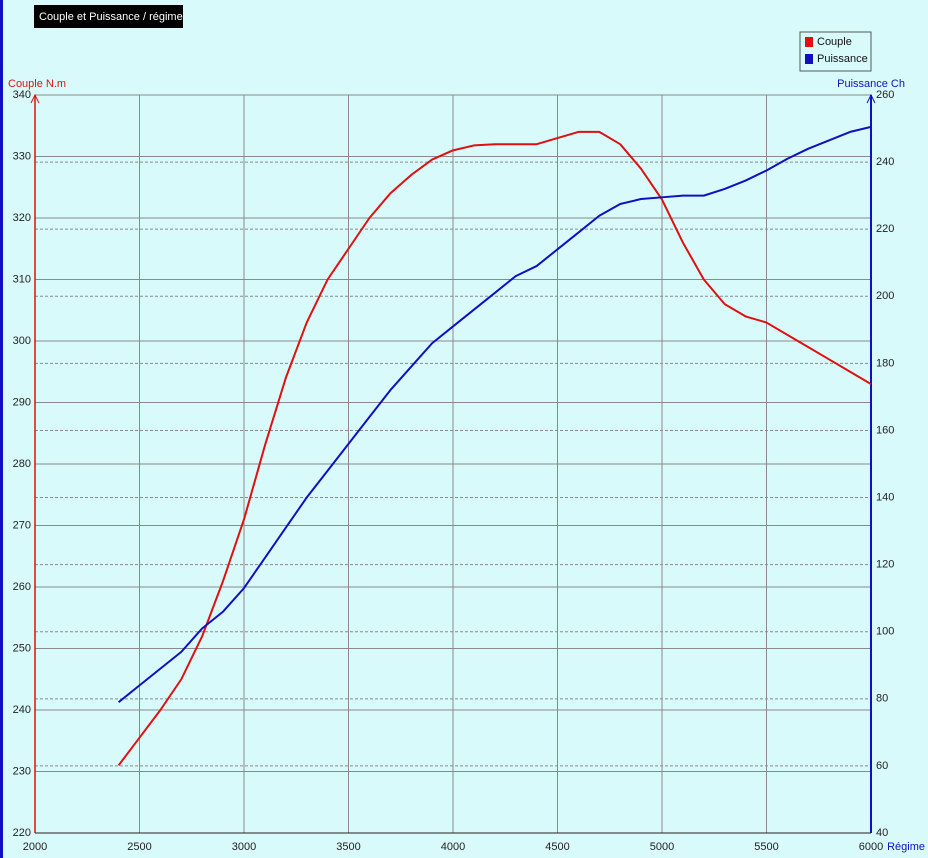 This screenshot has height=858, width=928. Describe the element at coordinates (882, 833) in the screenshot. I see `y2-tick-label: 40` at that location.